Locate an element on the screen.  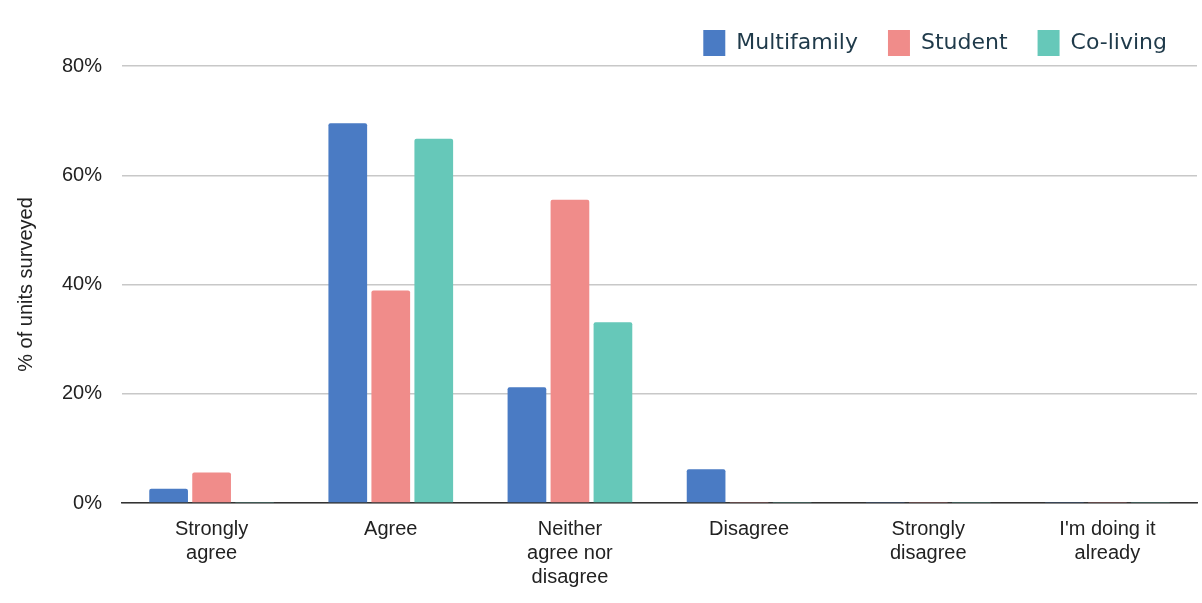
y-axis-title: % of units surveyed is located at coordinates (24, 284).